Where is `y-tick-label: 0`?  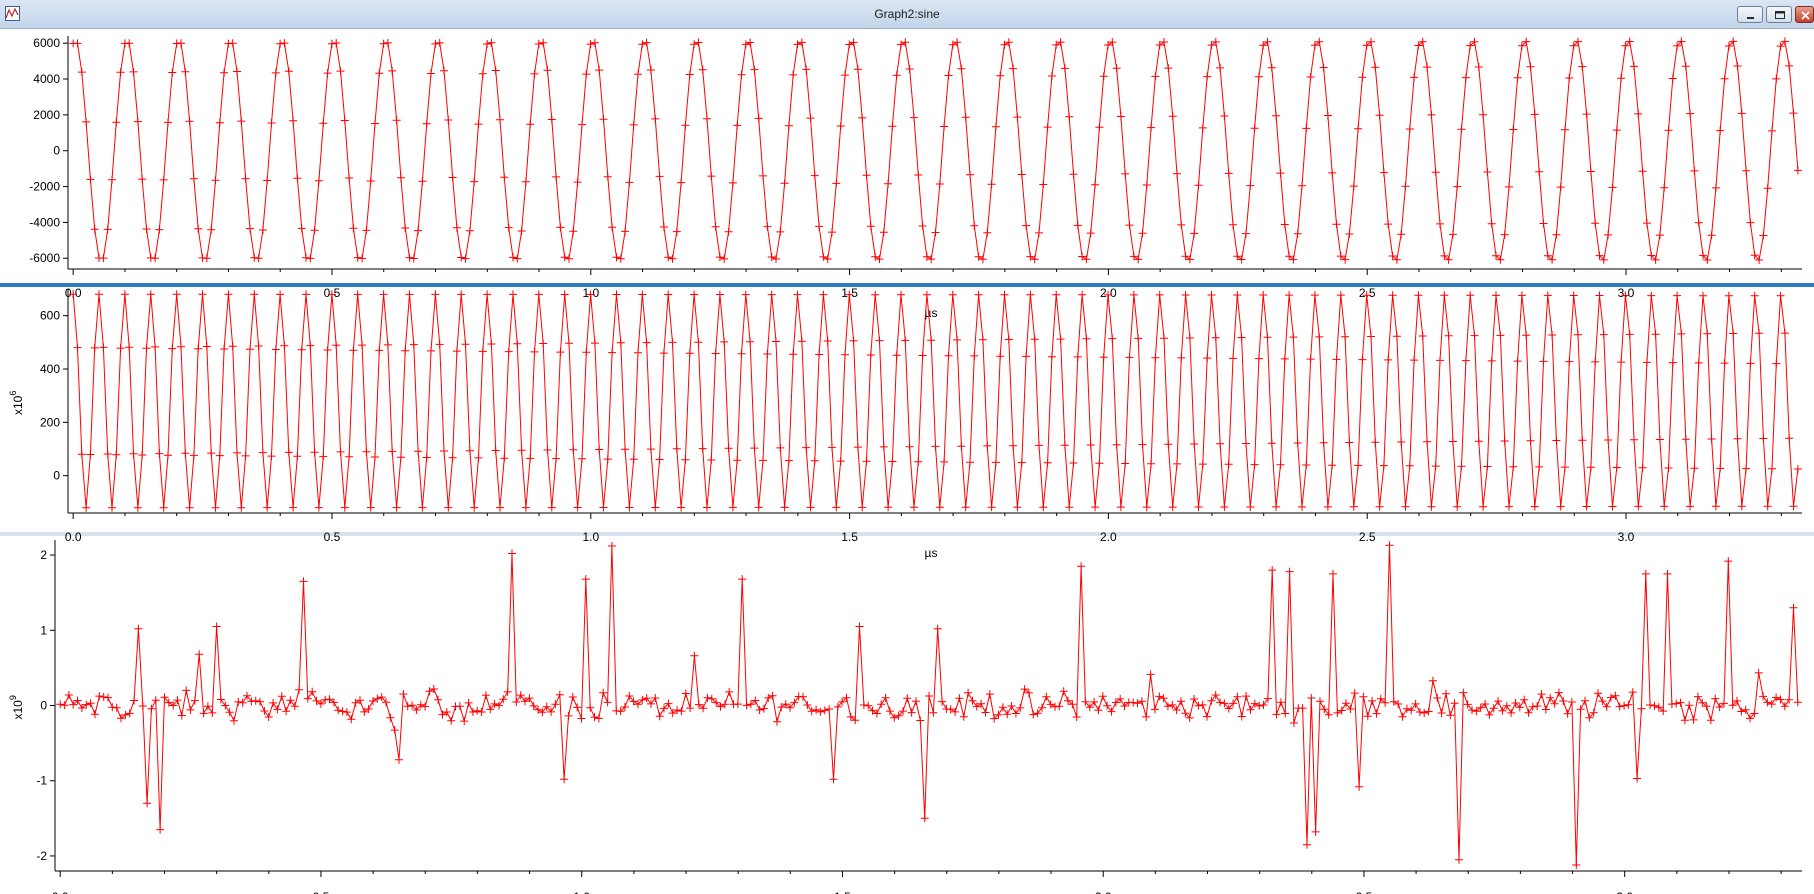
y-tick-label: 0 is located at coordinates (56, 151).